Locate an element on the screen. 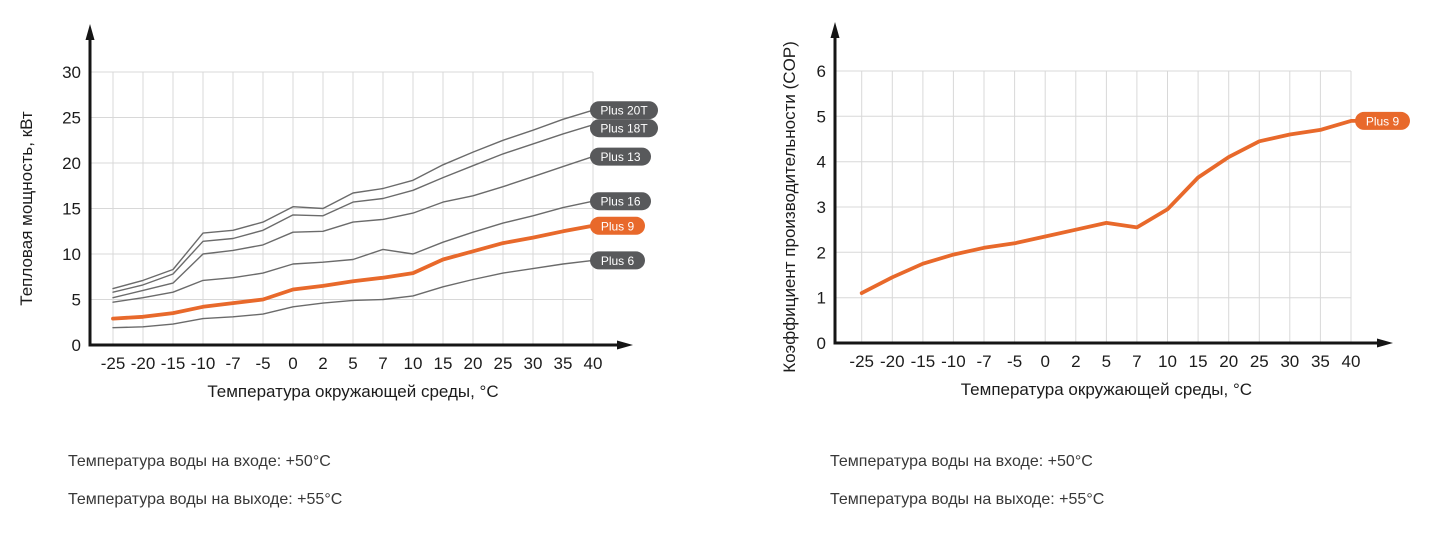 The height and width of the screenshot is (541, 1440). y-tick-label: 30 is located at coordinates (71, 72).